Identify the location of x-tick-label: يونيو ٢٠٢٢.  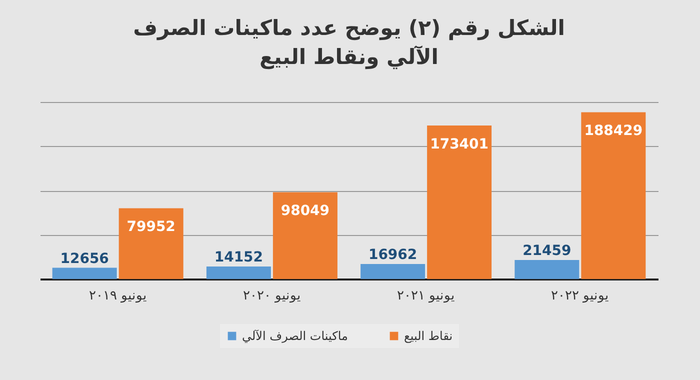
(580, 296).